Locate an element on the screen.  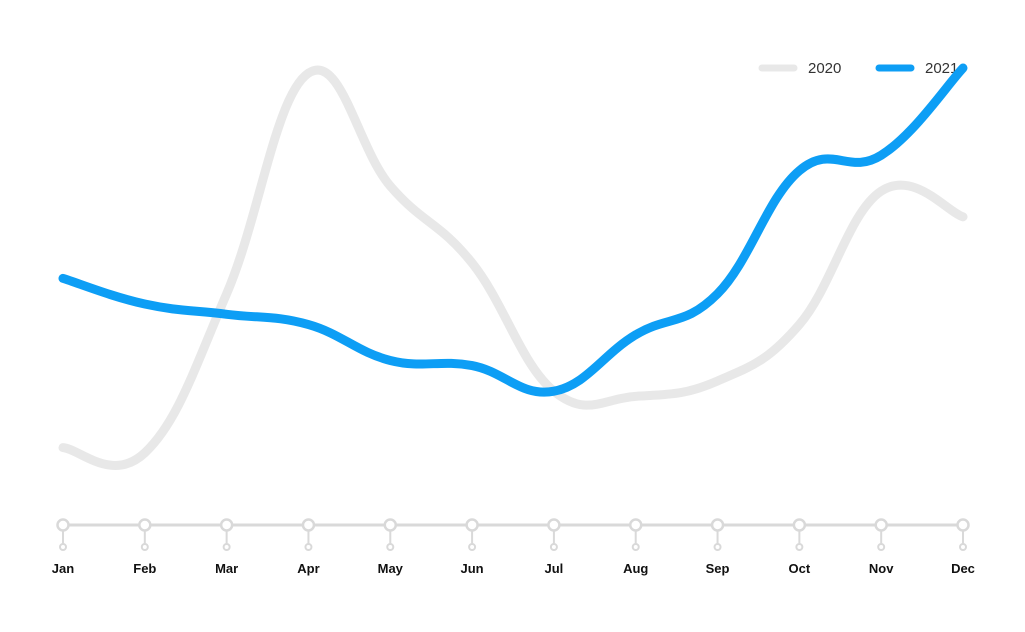
x-tick-aug: Aug is located at coordinates (635, 547).